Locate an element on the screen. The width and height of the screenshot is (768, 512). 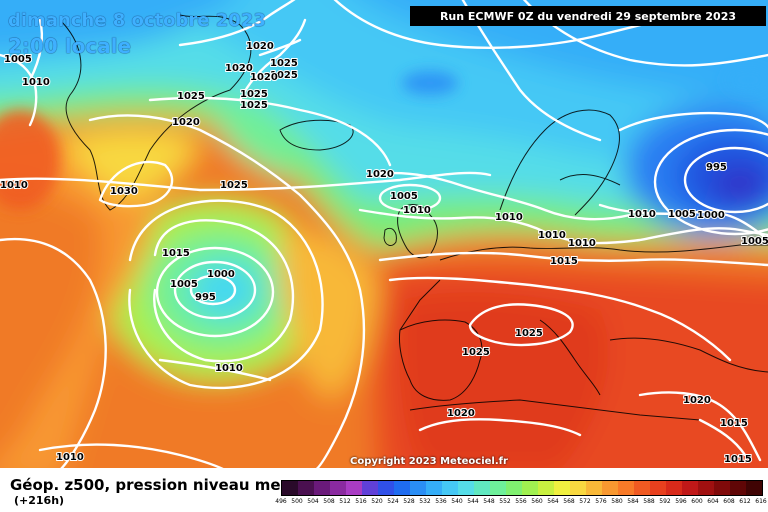
color-scale-label: 508 is located at coordinates (329, 501).